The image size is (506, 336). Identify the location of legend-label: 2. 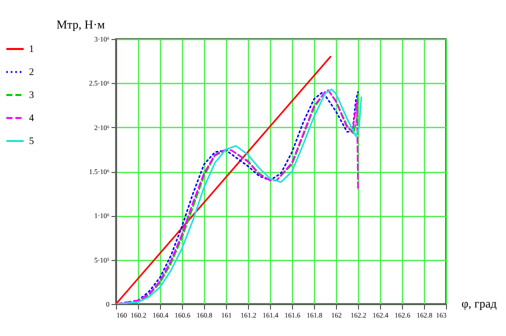
(31, 72).